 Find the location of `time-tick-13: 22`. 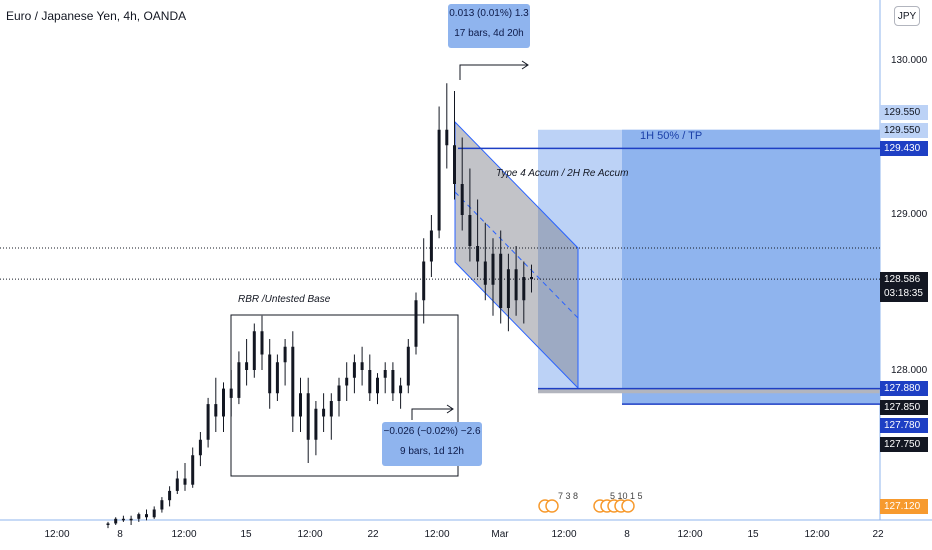

time-tick-13: 22 is located at coordinates (878, 534).